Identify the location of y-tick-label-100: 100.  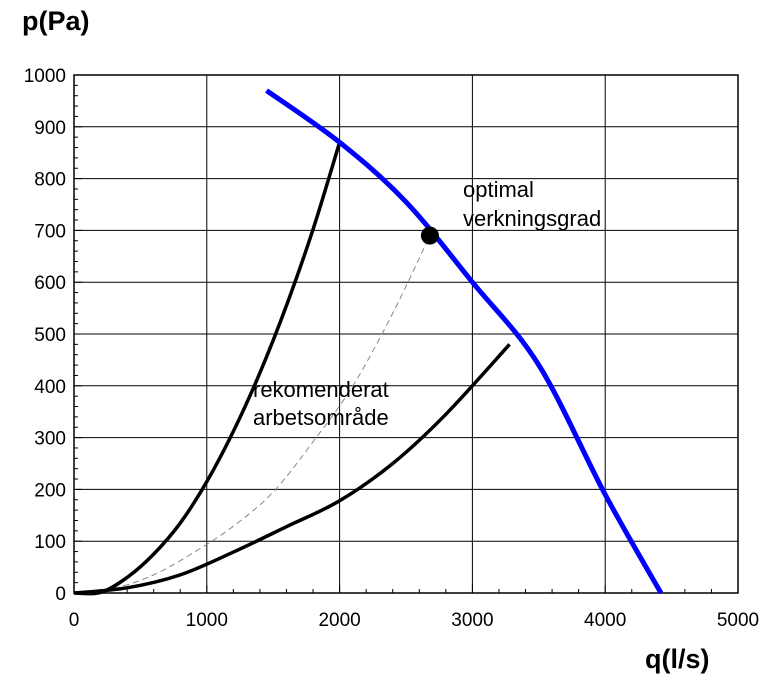
(50, 542).